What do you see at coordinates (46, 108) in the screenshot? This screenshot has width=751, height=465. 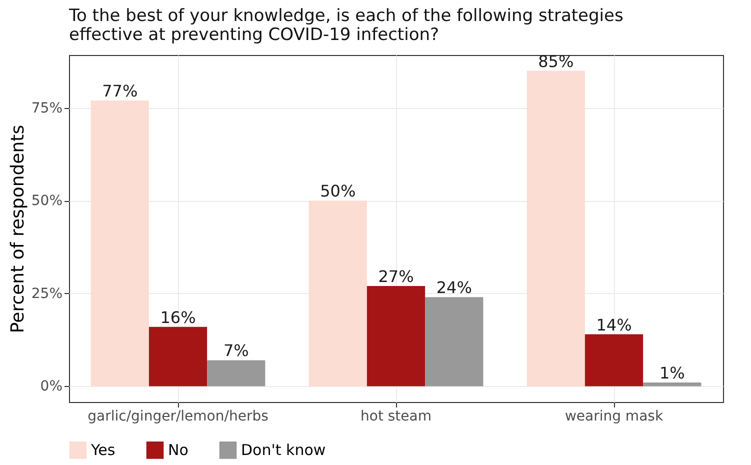 I see `y-tick-label: 75%` at bounding box center [46, 108].